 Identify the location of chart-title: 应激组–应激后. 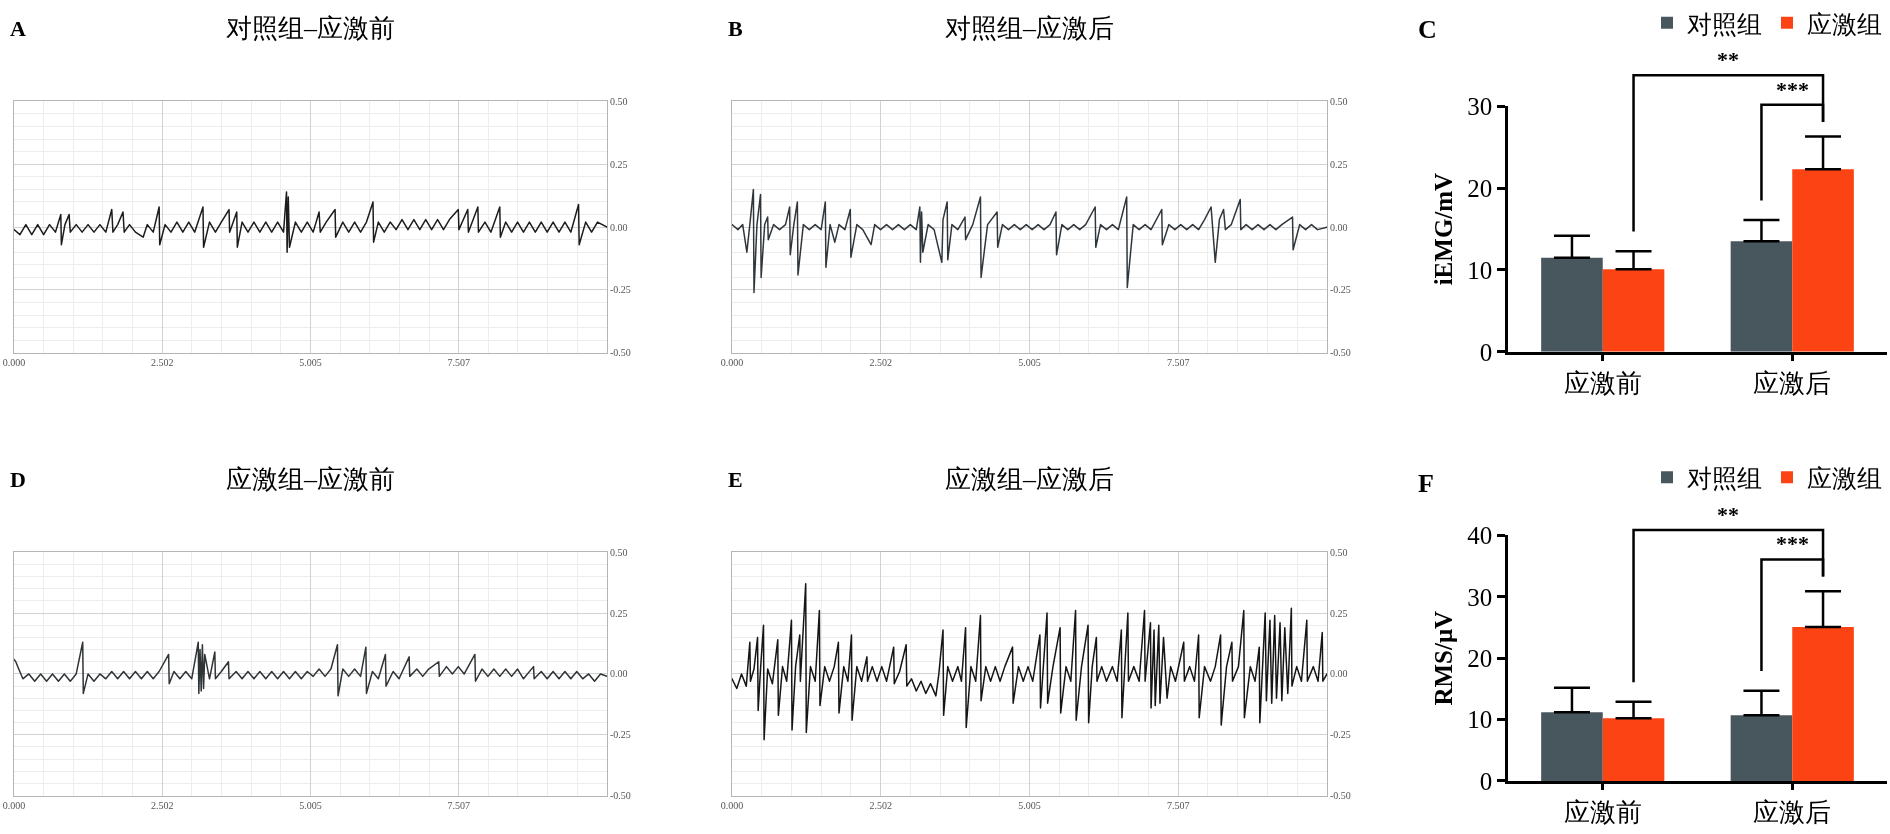
(1029, 479).